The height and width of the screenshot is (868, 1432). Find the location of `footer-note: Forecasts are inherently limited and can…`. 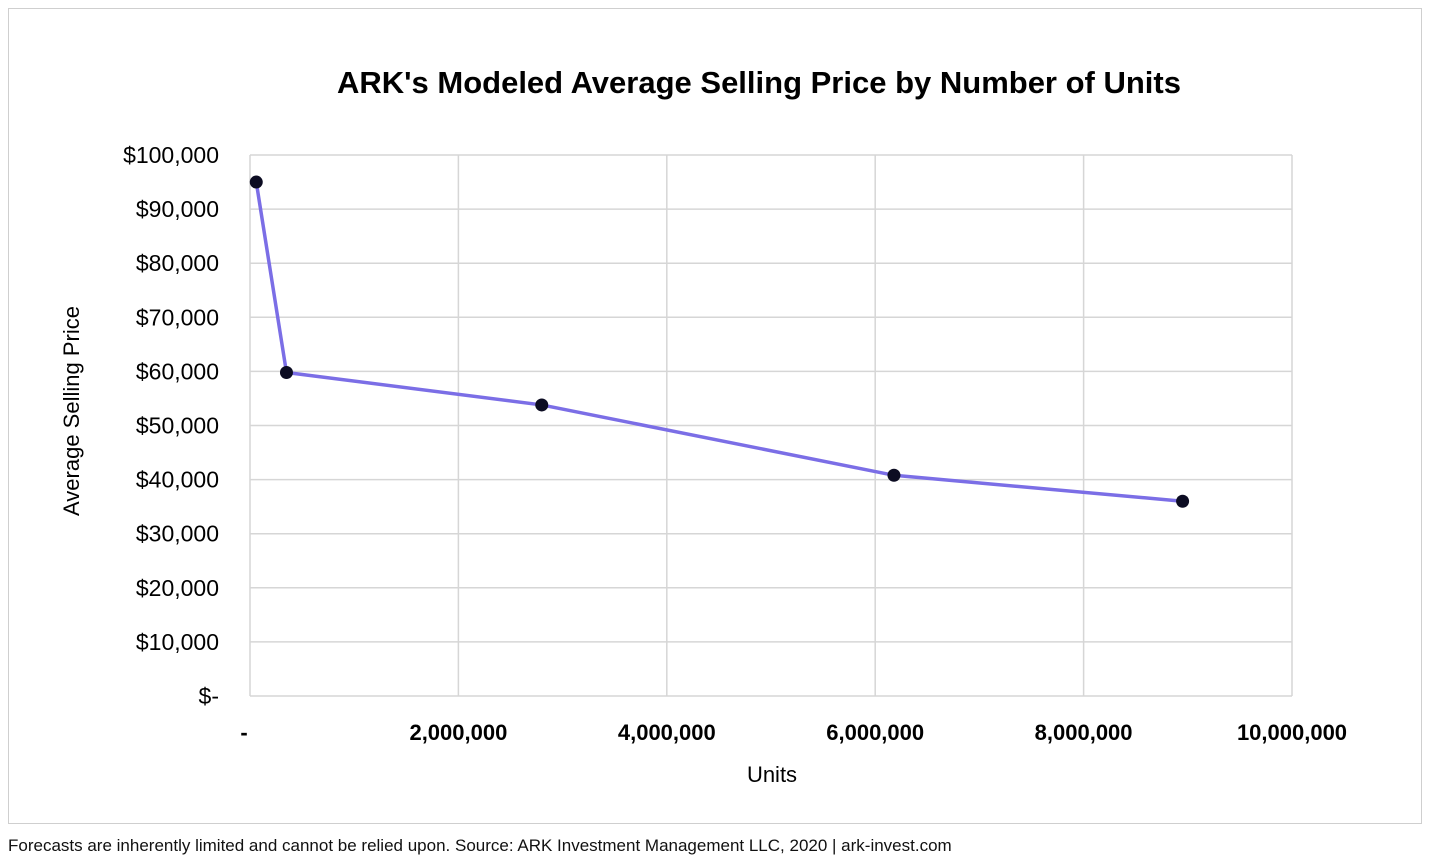

footer-note: Forecasts are inherently limited and can… is located at coordinates (480, 845).